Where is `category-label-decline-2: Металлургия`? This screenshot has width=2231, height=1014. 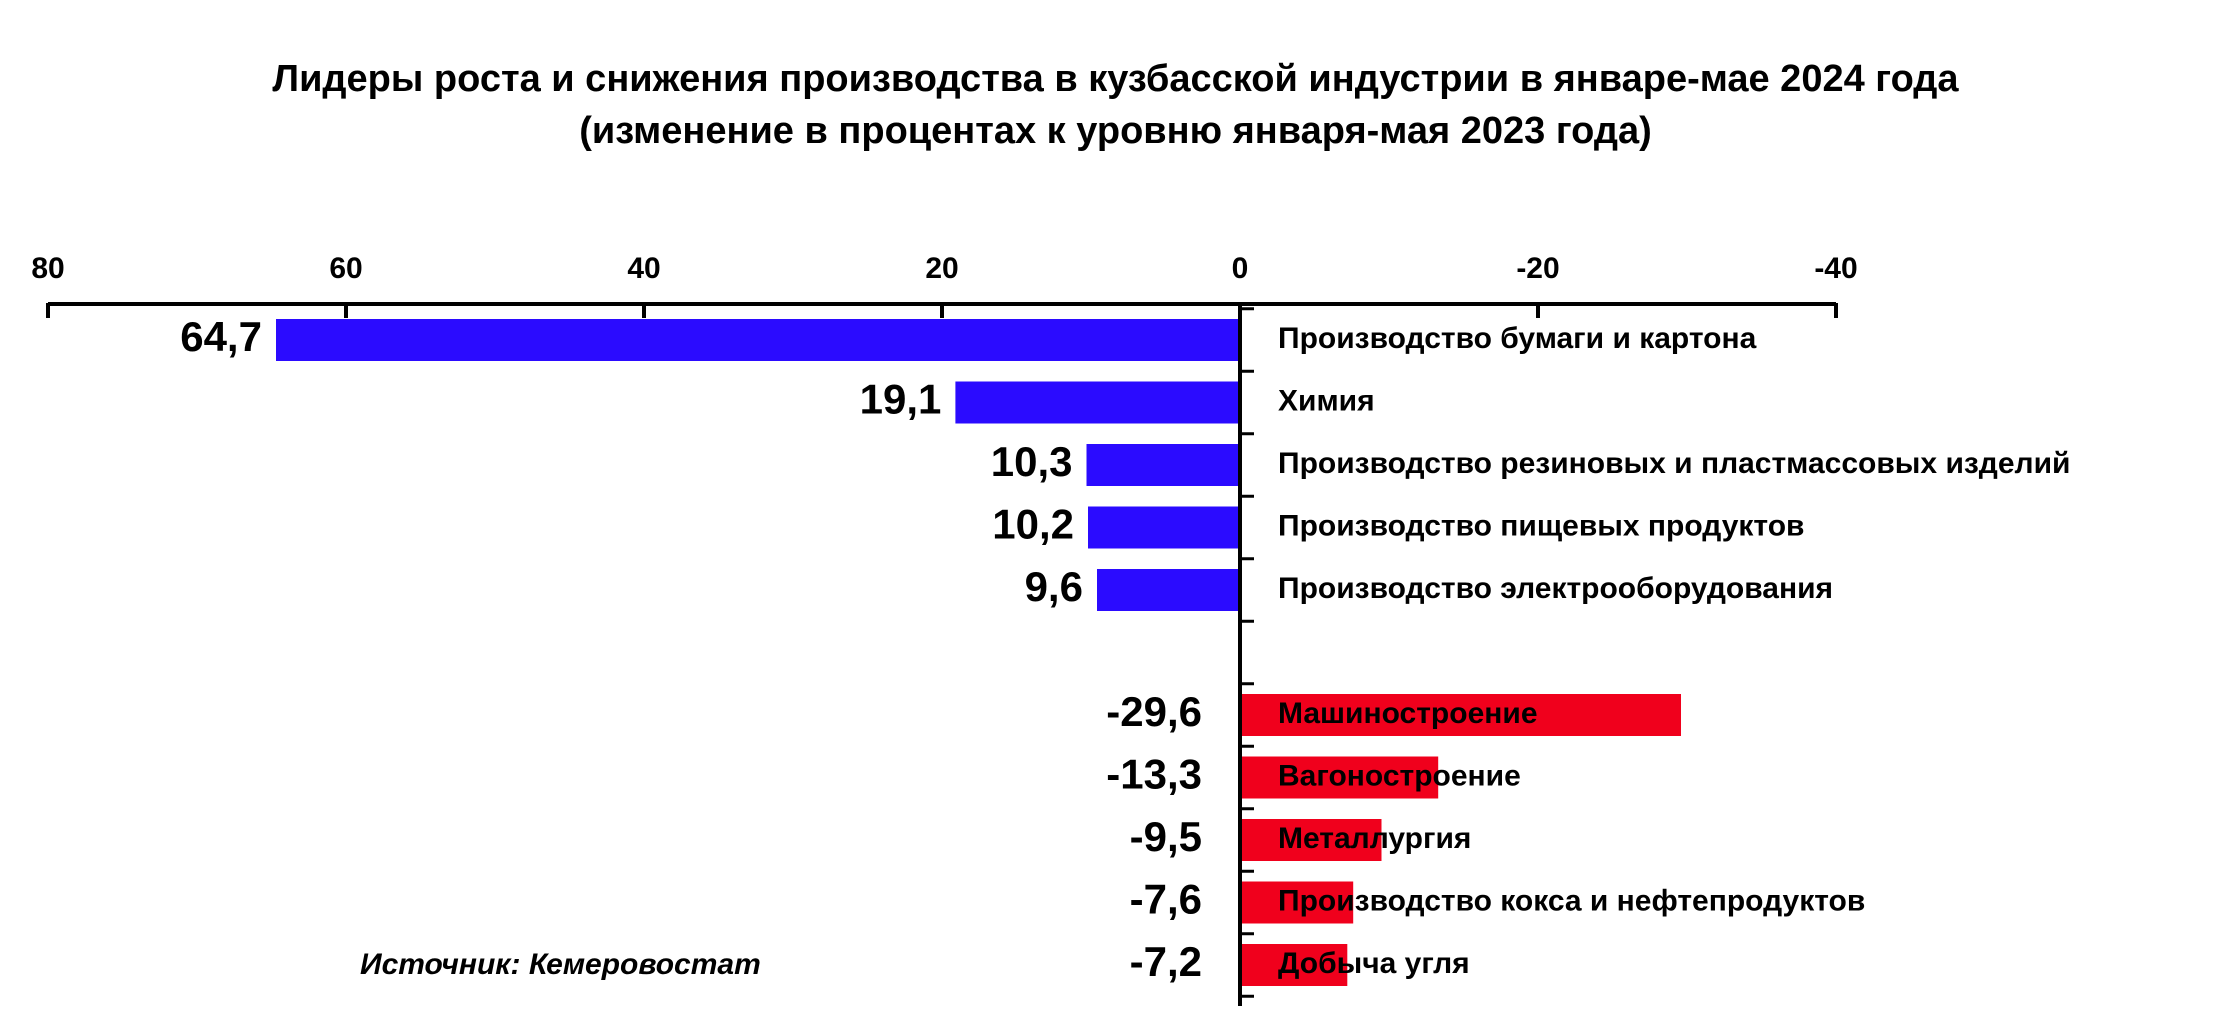
category-label-decline-2: Металлургия is located at coordinates (1374, 838).